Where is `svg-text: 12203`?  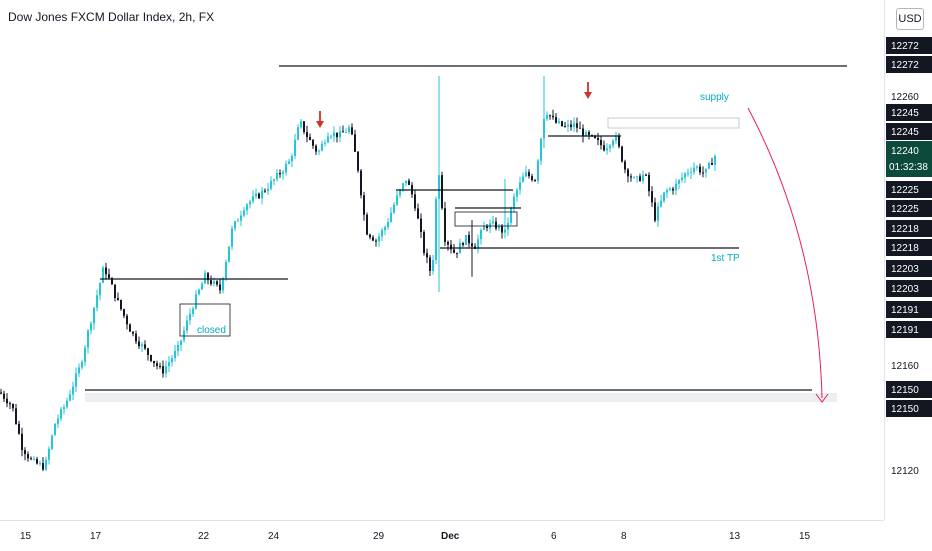 svg-text: 12203 is located at coordinates (905, 269).